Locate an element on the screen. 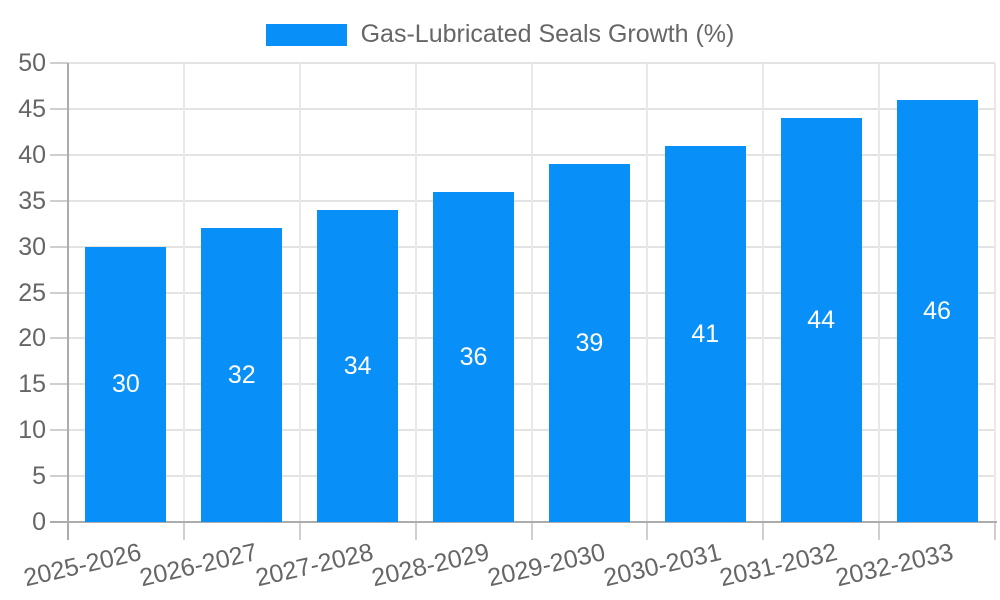 This screenshot has height=600, width=1000. legend-label: Gas-Lubricated Seals Growth (%) is located at coordinates (547, 34).